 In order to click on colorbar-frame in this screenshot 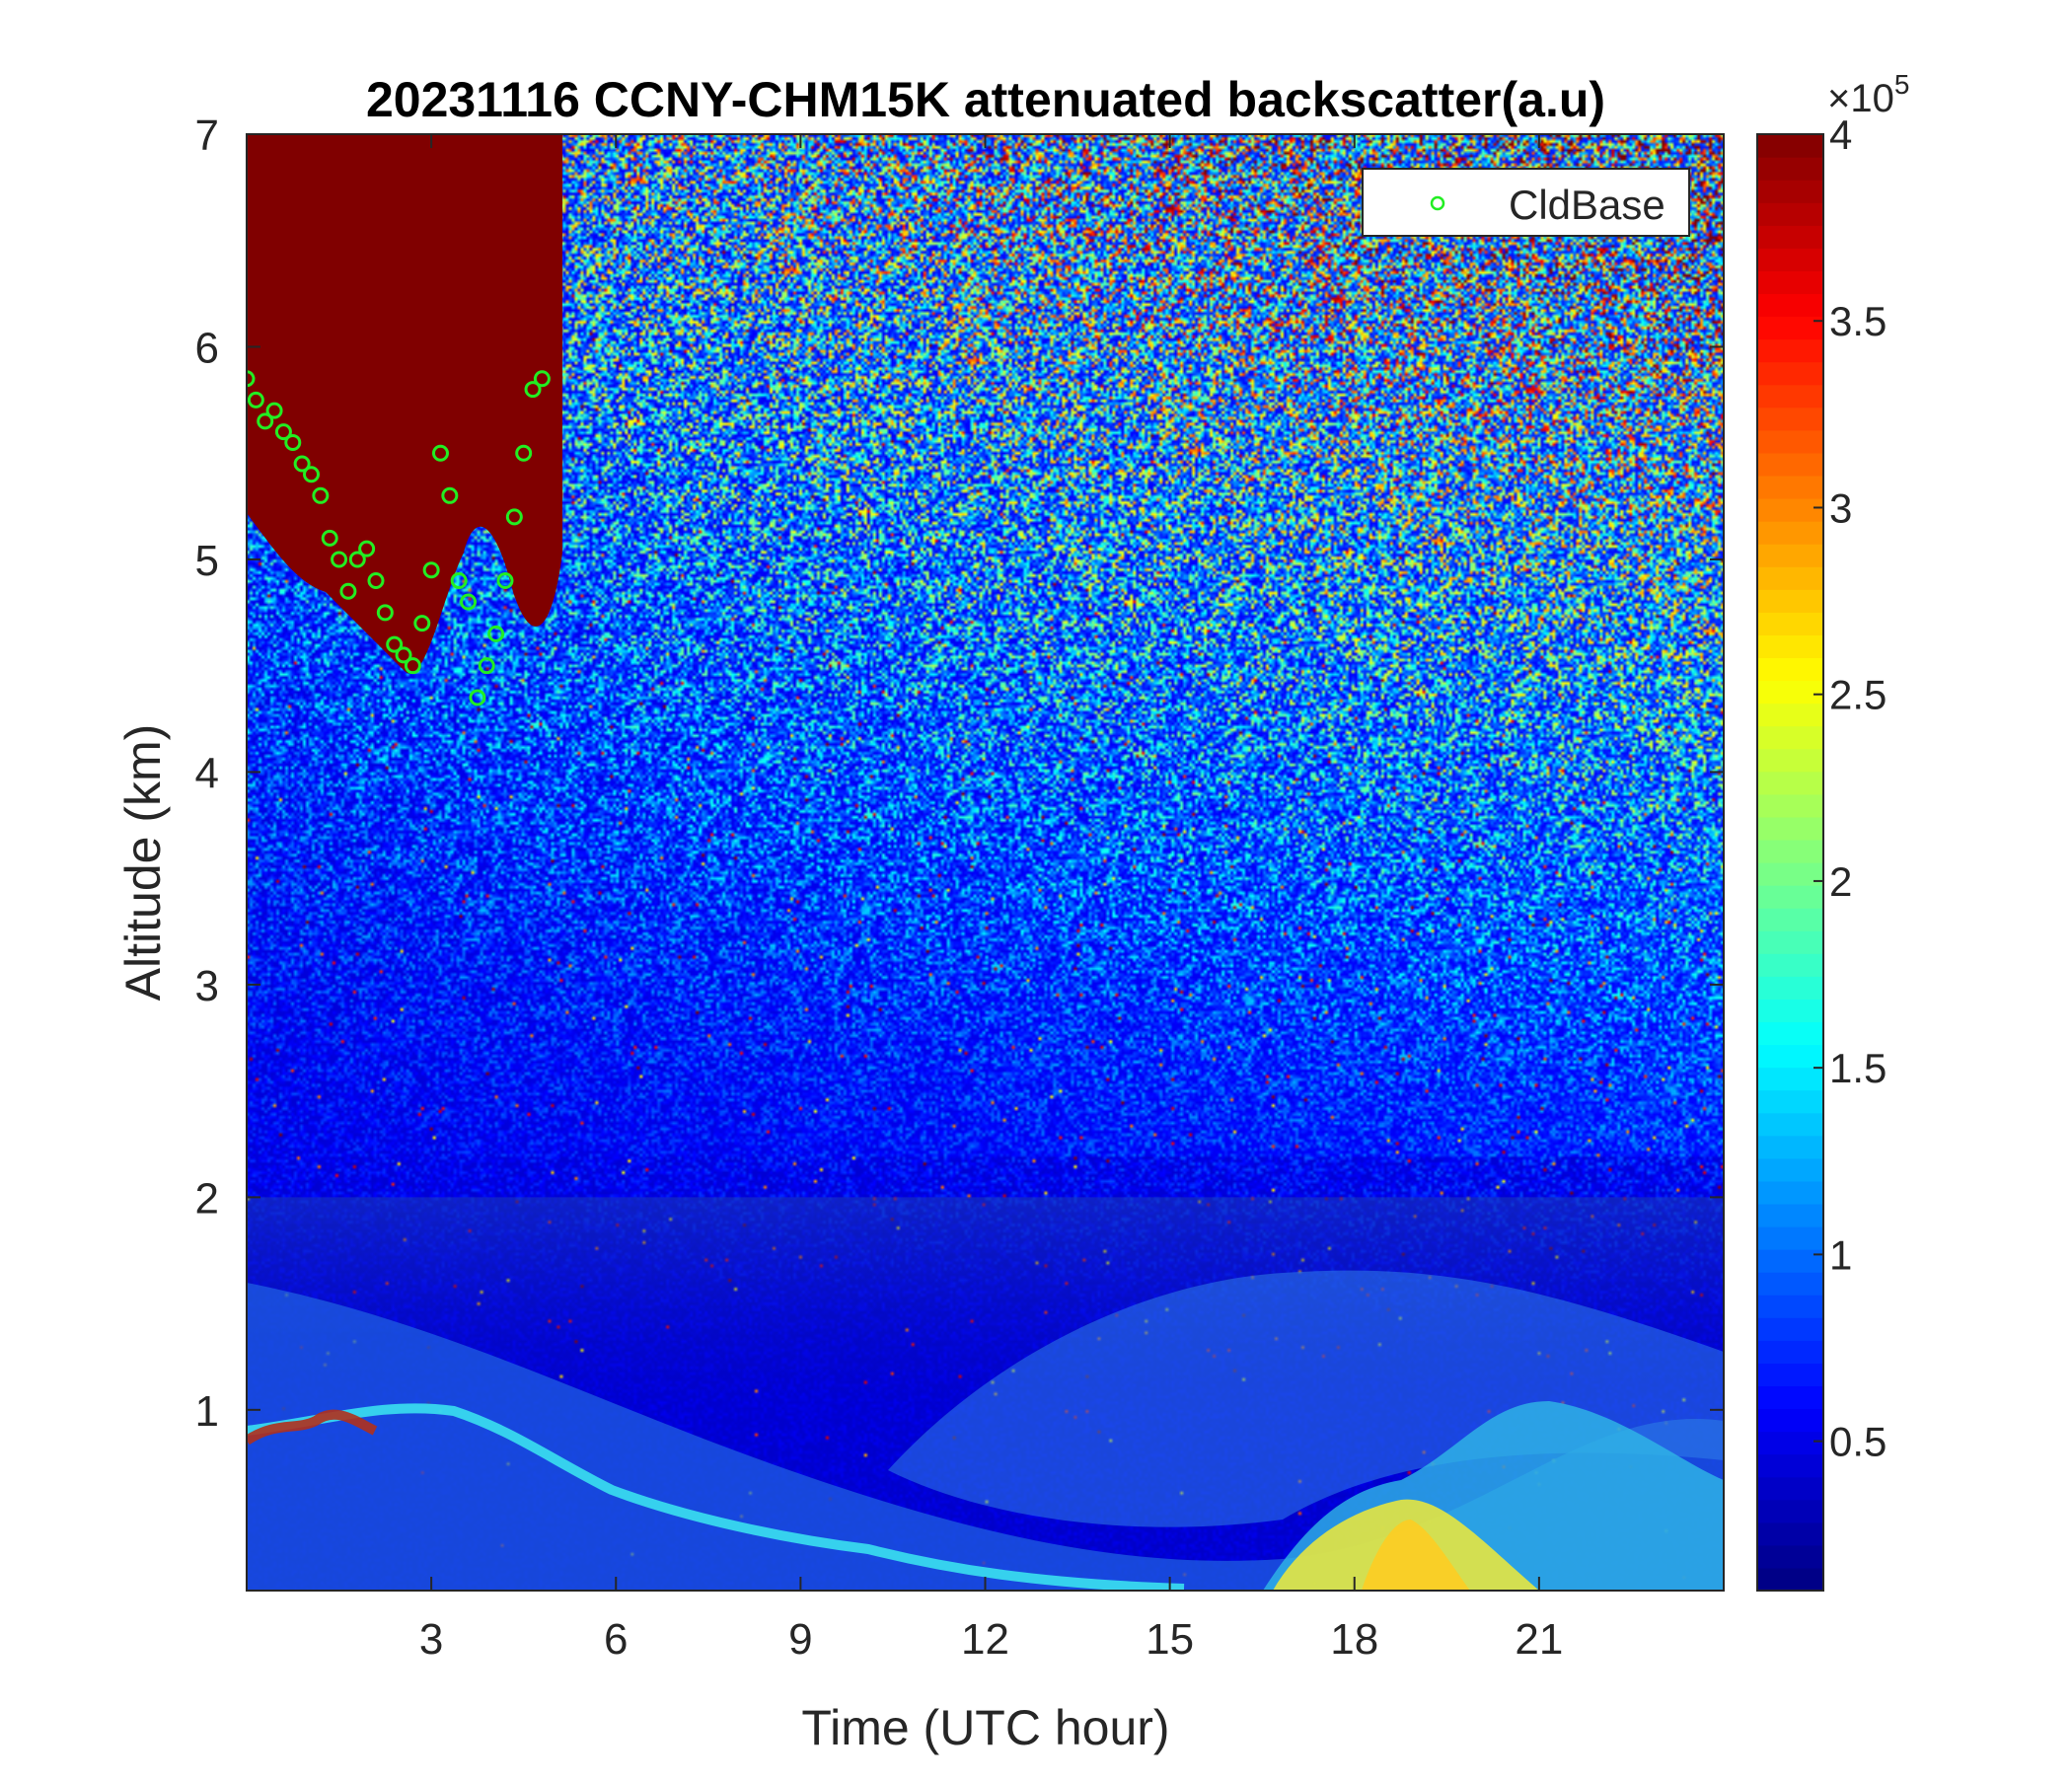, I will do `click(1790, 862)`.